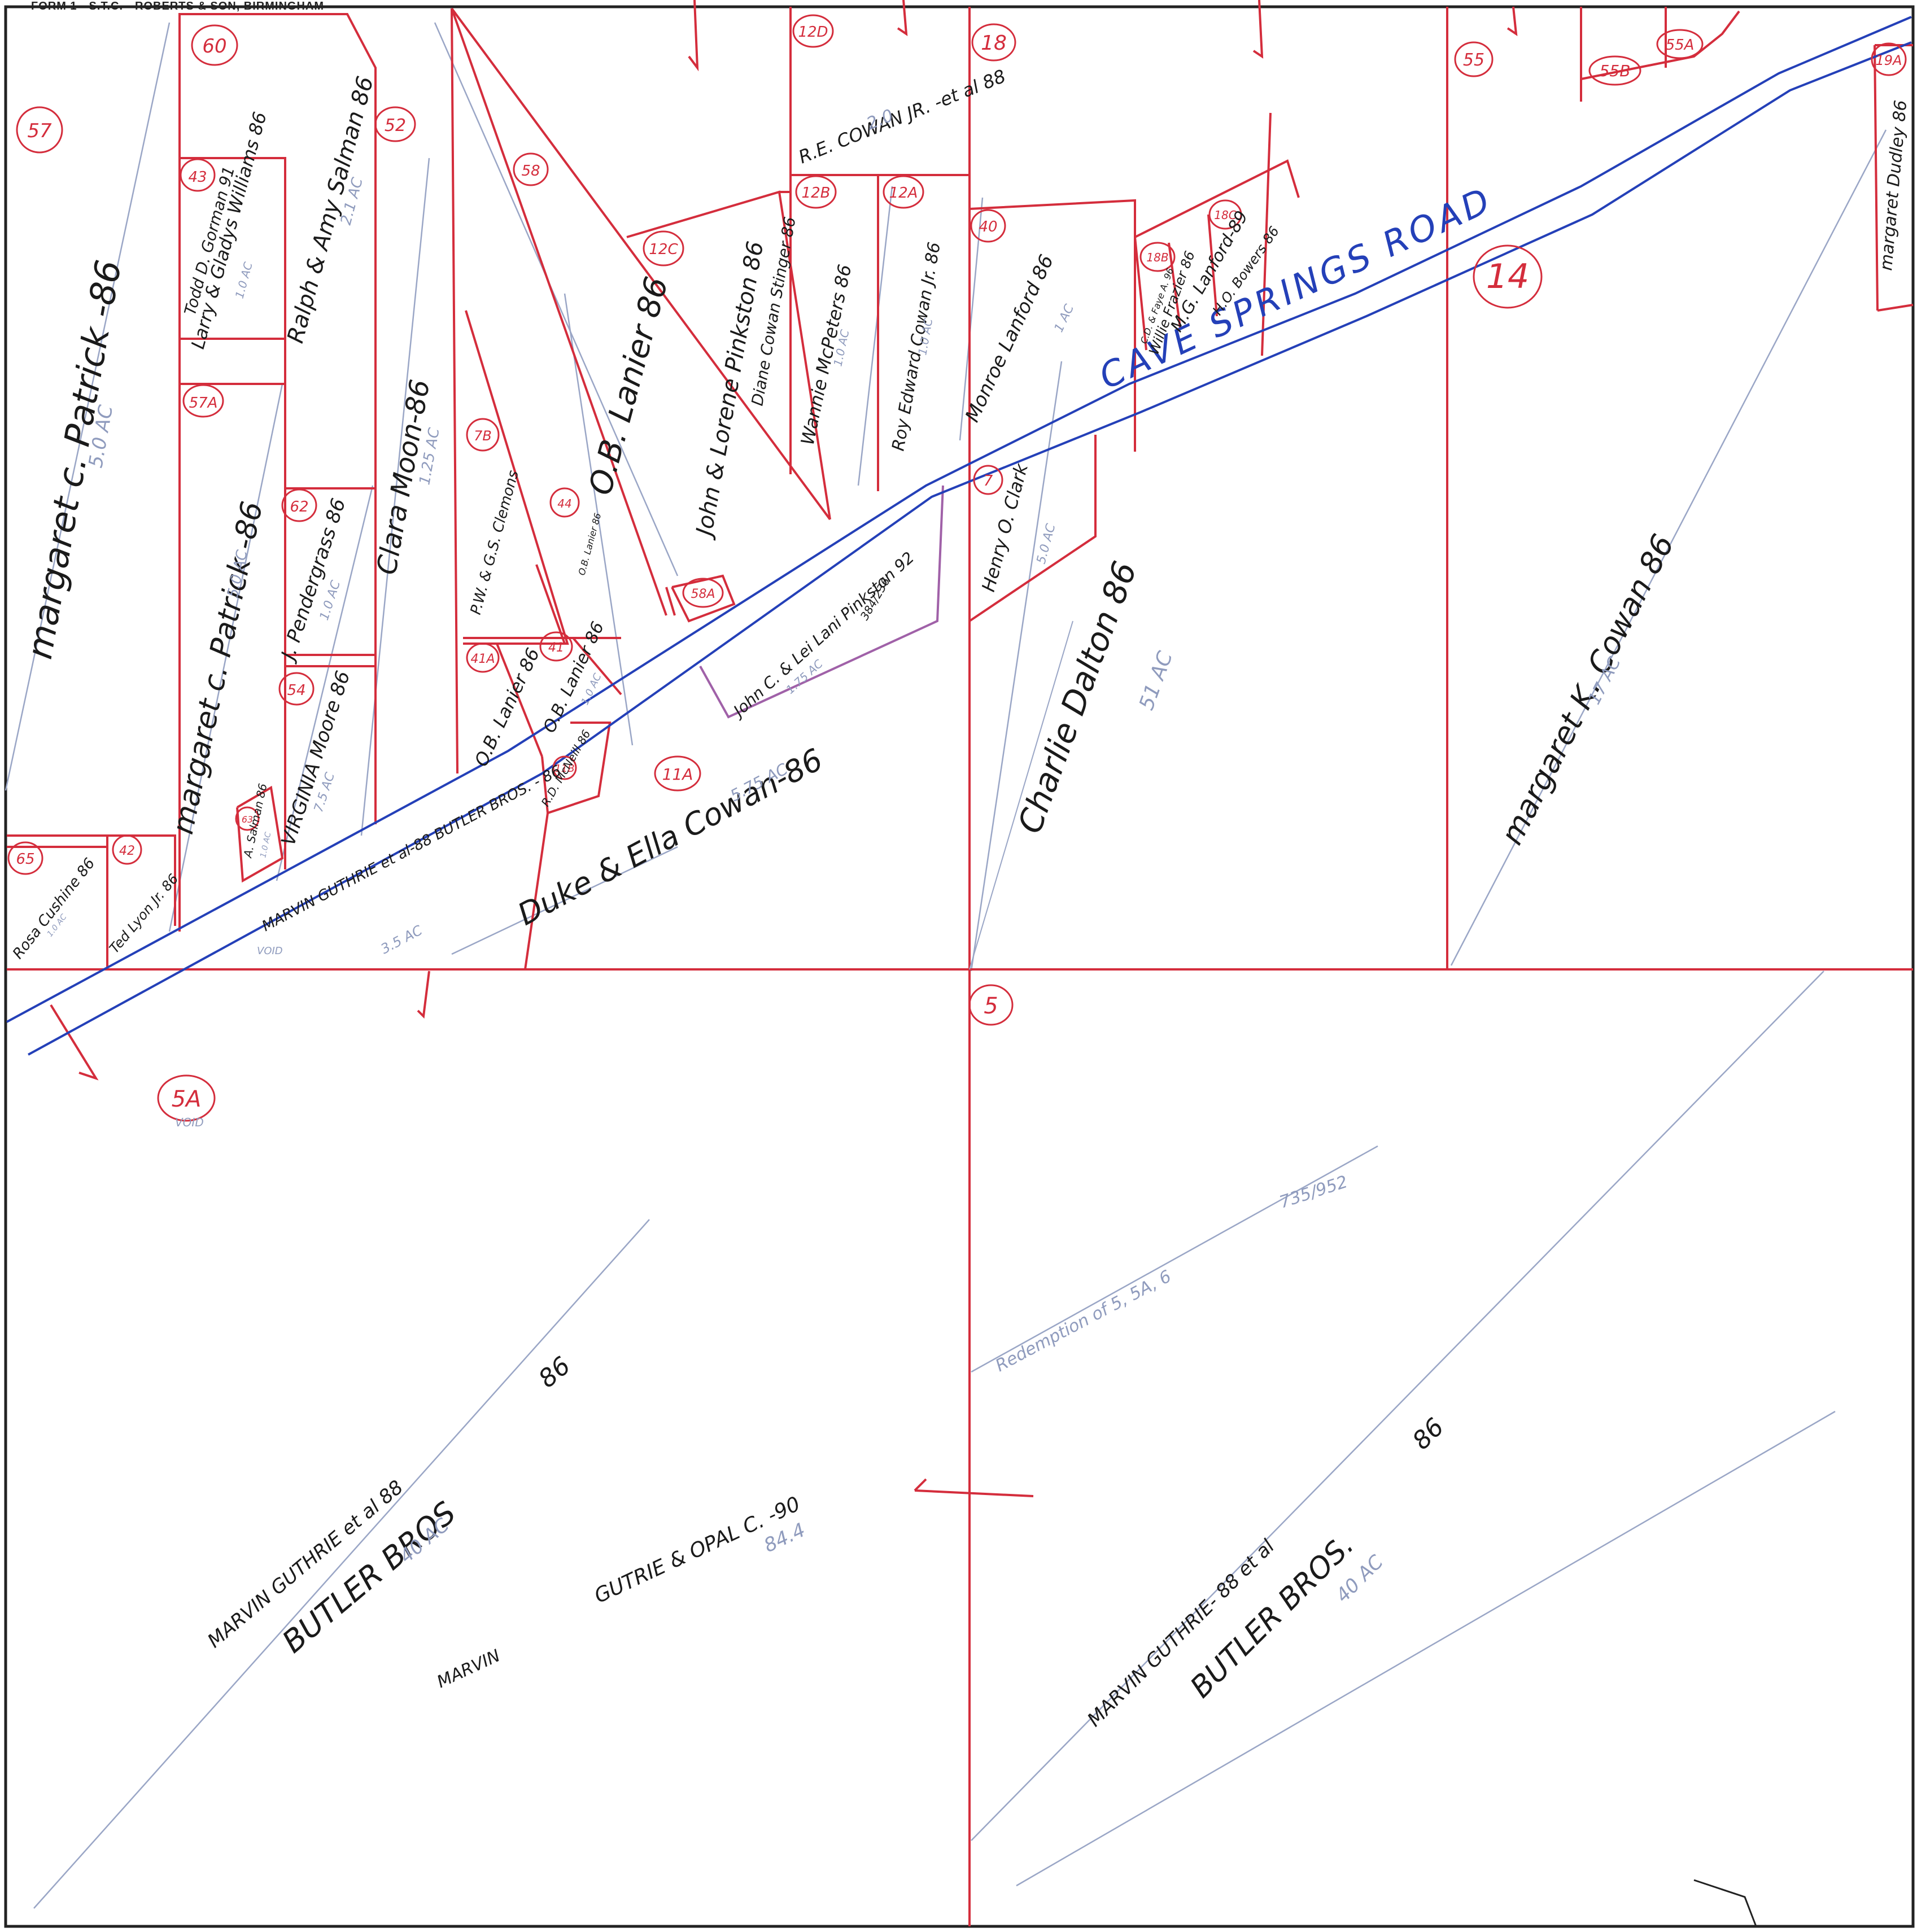  What do you see at coordinates (994, 43) in the screenshot?
I see `pnum-18: 18` at bounding box center [994, 43].